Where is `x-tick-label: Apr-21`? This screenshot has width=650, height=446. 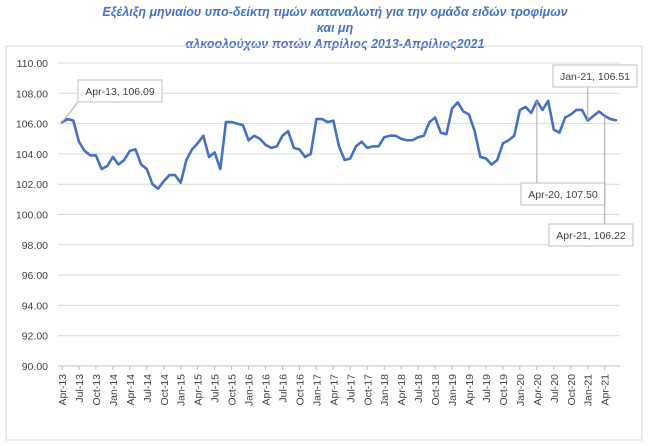
x-tick-label: Apr-21 is located at coordinates (606, 390).